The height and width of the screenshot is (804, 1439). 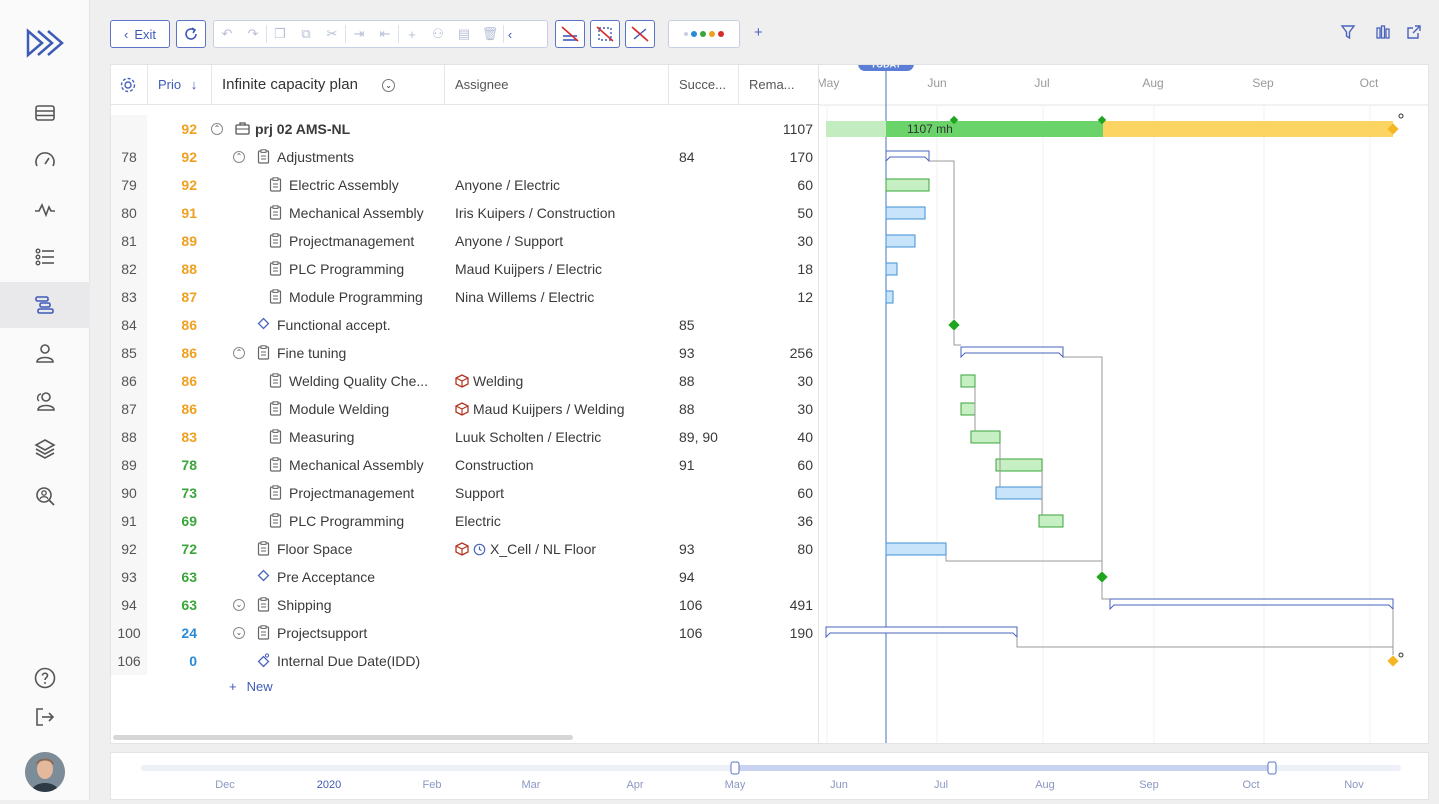 What do you see at coordinates (343, 737) in the screenshot?
I see `horizontal-scrollbar` at bounding box center [343, 737].